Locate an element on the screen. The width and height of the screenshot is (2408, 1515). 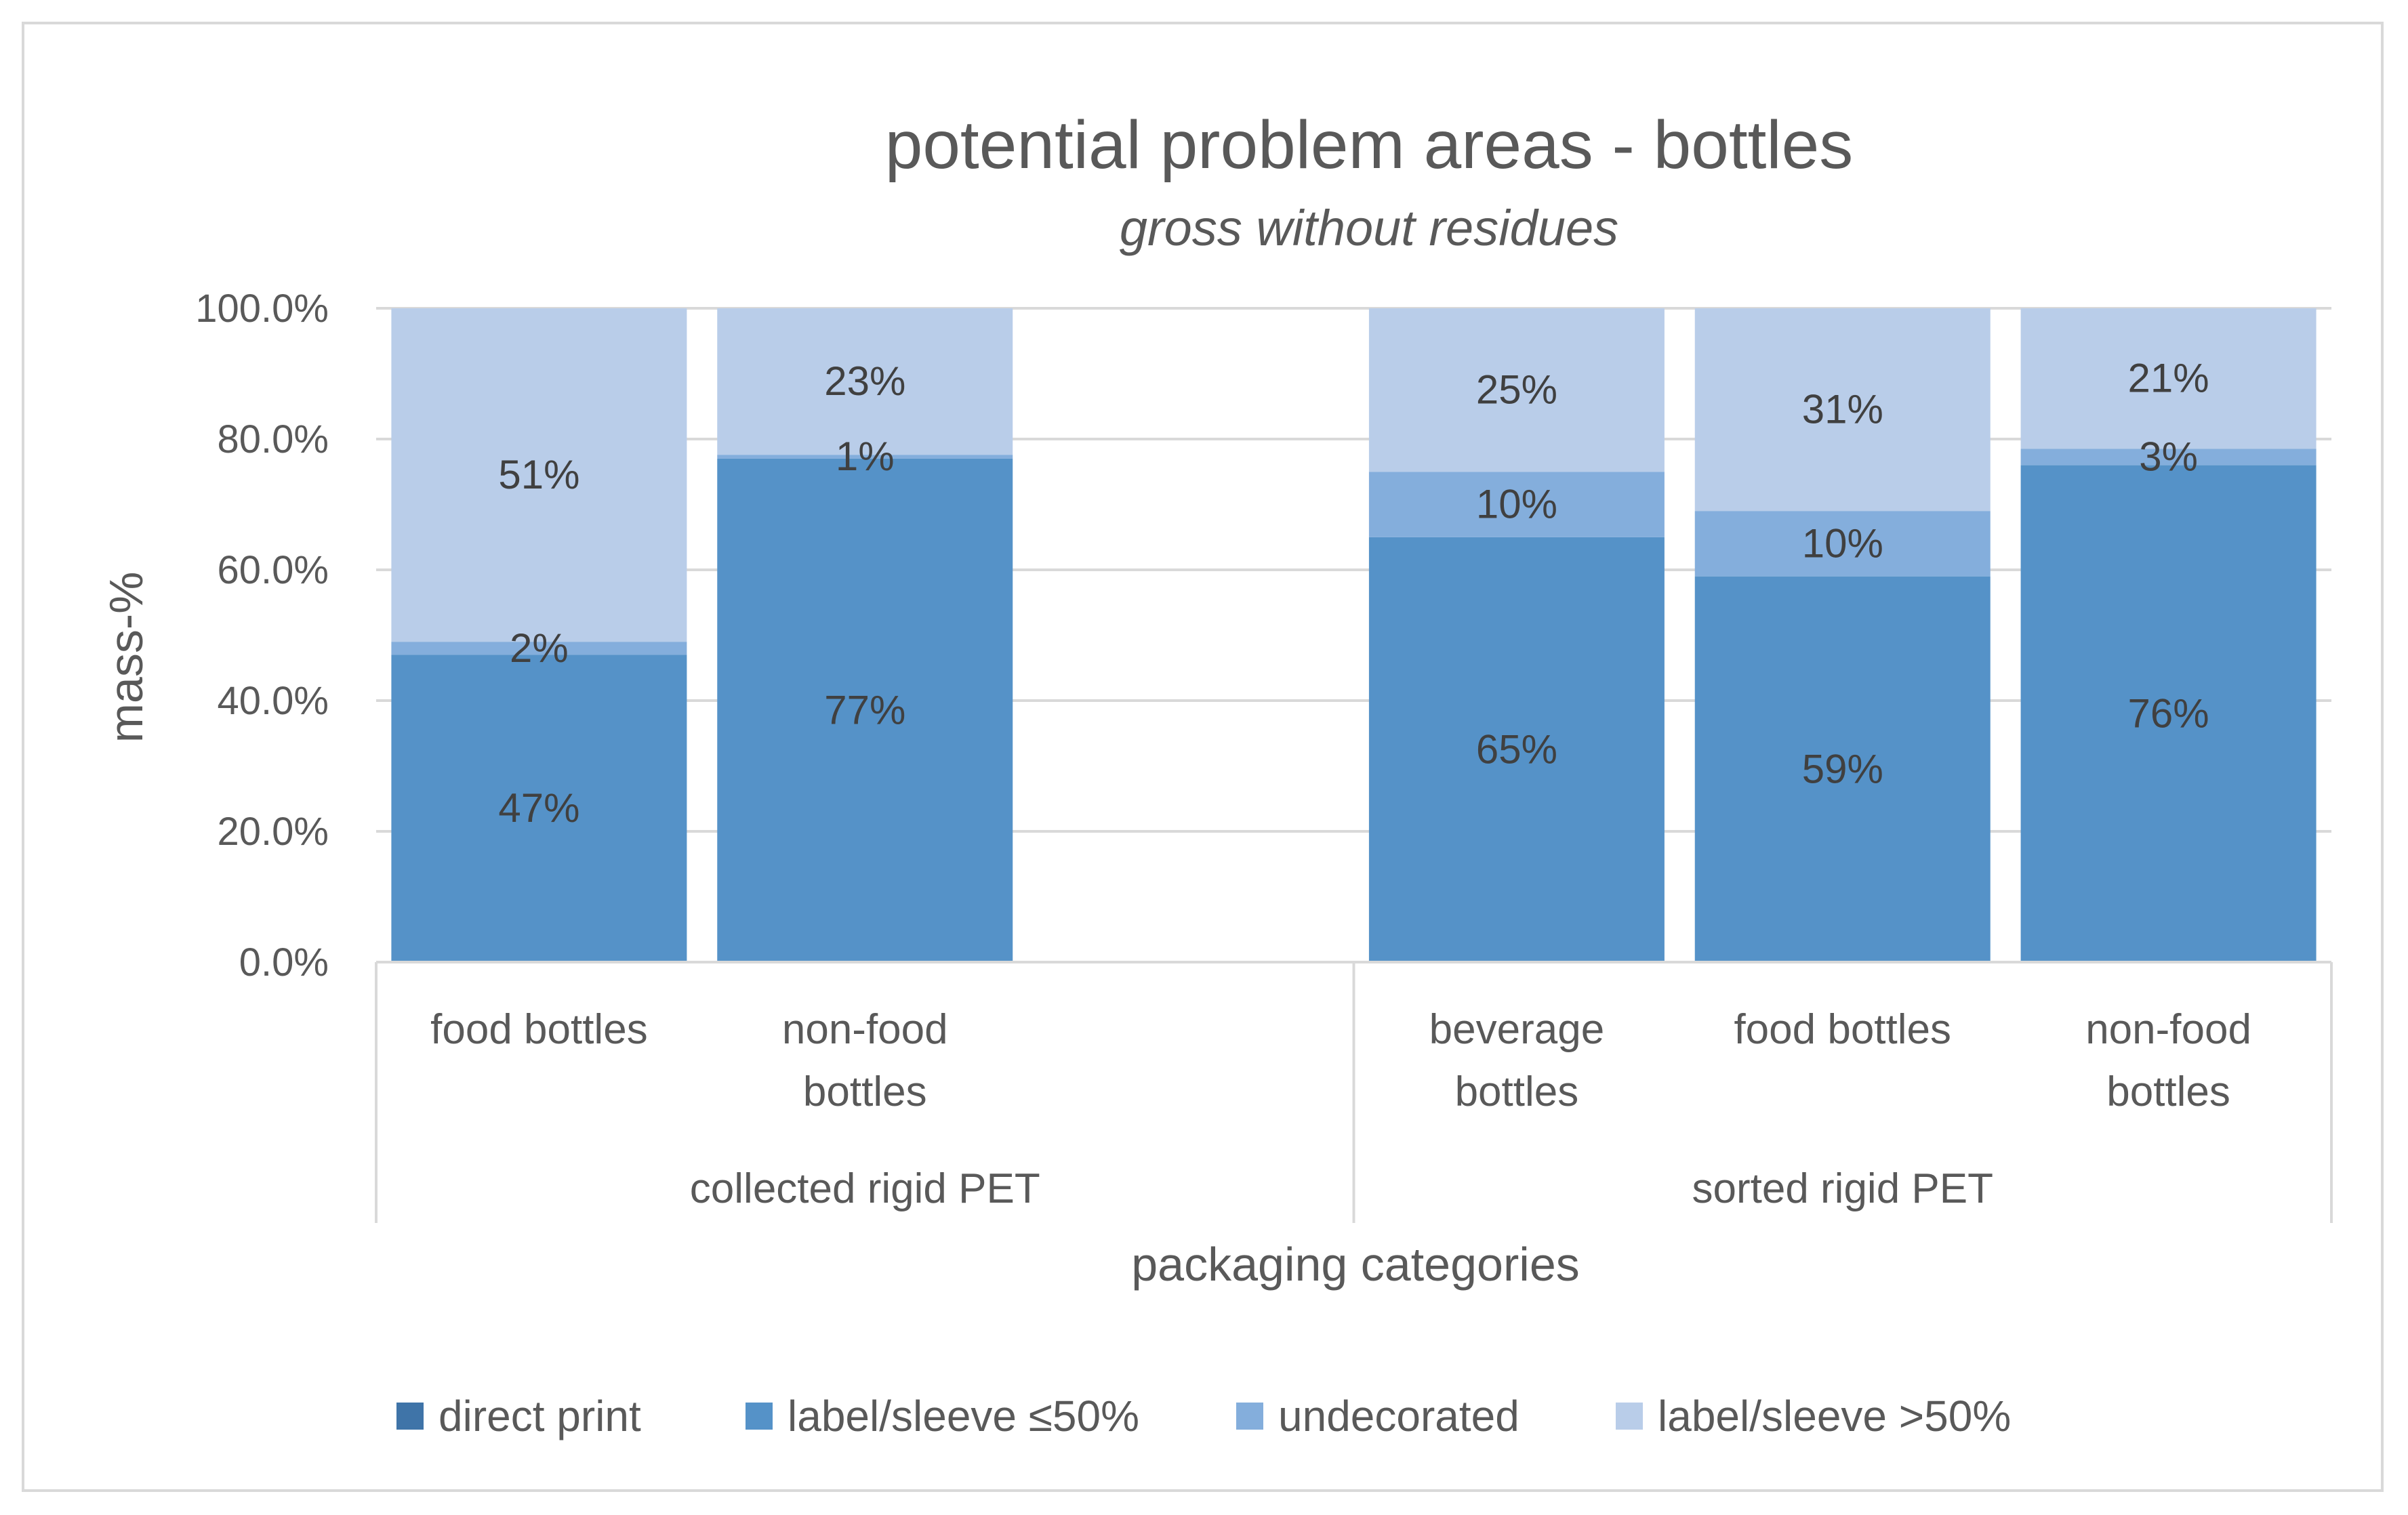
data-label: 76% is located at coordinates (2168, 713).